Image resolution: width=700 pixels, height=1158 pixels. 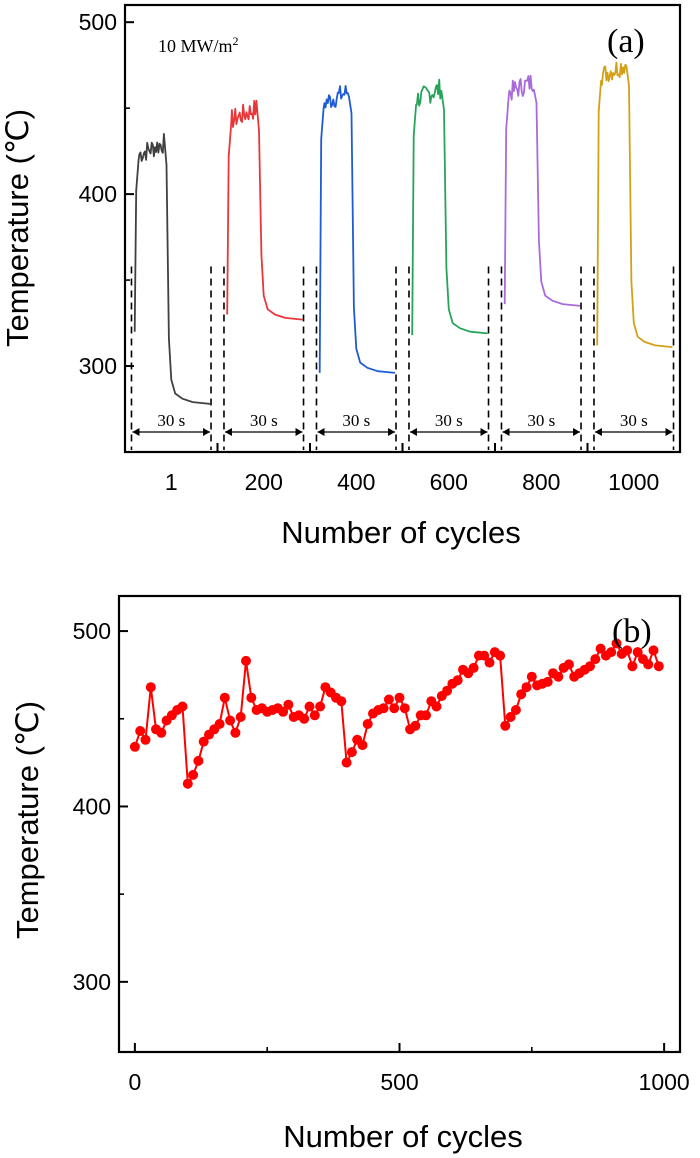 I want to click on panel-a-y-tick-label: 300, so click(x=98, y=366).